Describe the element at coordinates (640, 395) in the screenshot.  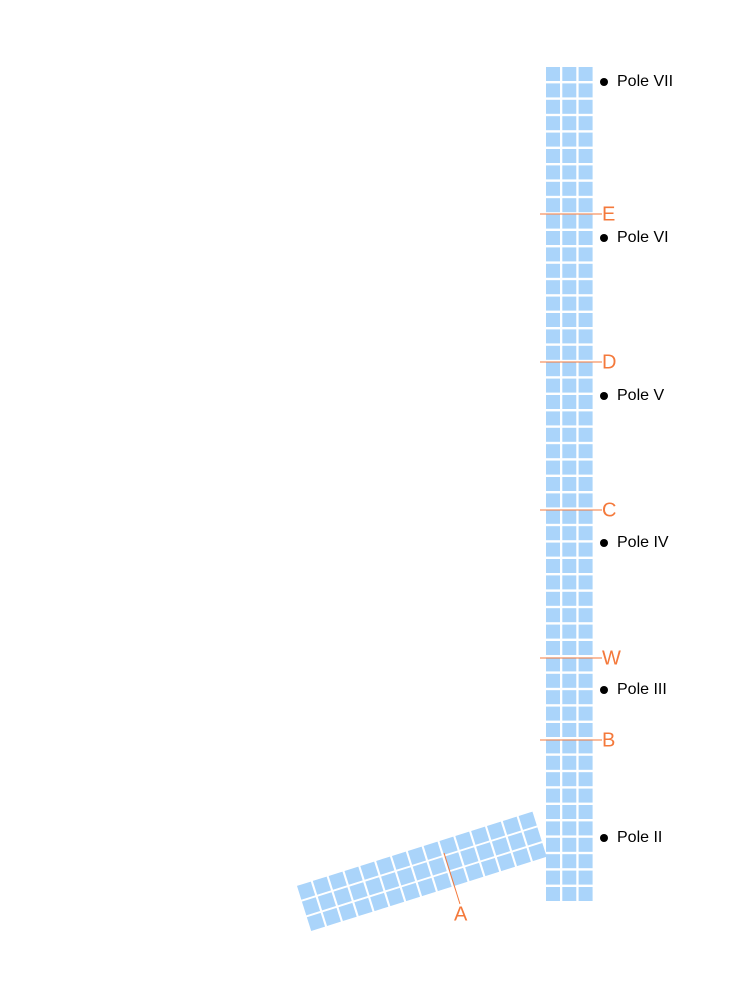
I see `pole-label: Pole V` at that location.